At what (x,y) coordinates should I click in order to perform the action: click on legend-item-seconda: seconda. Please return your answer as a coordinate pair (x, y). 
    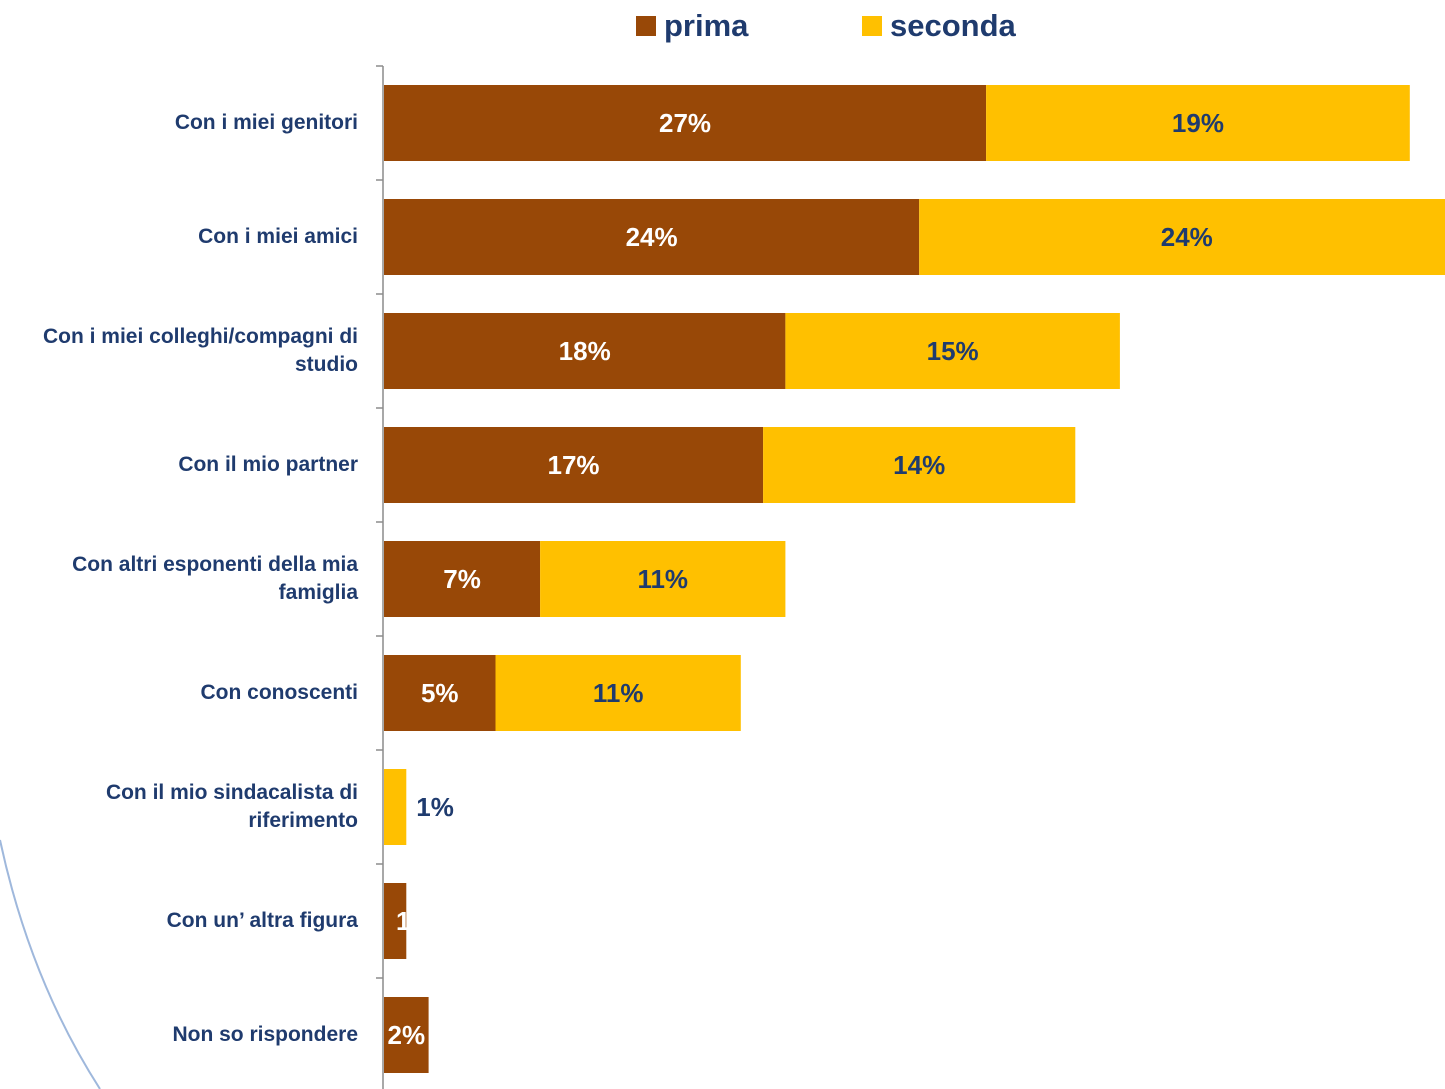
    Looking at the image, I should click on (939, 26).